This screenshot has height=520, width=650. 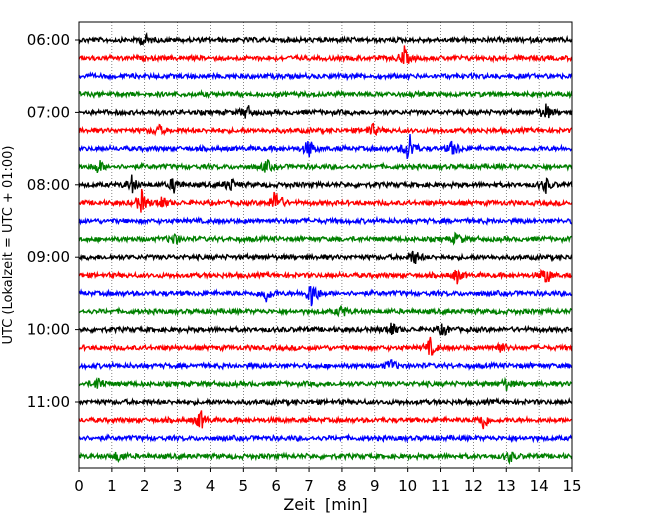 I want to click on x-tick-label: 12, so click(x=473, y=486).